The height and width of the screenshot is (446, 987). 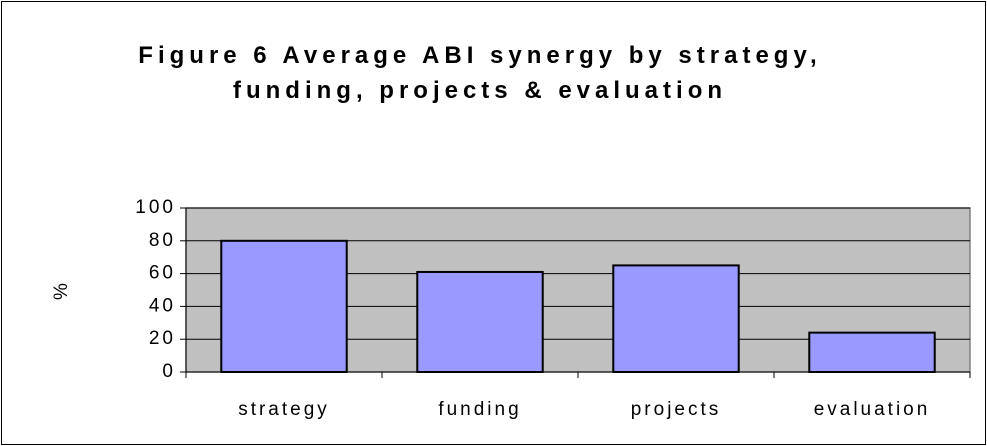 I want to click on y-tick-label: 20, so click(x=162, y=338).